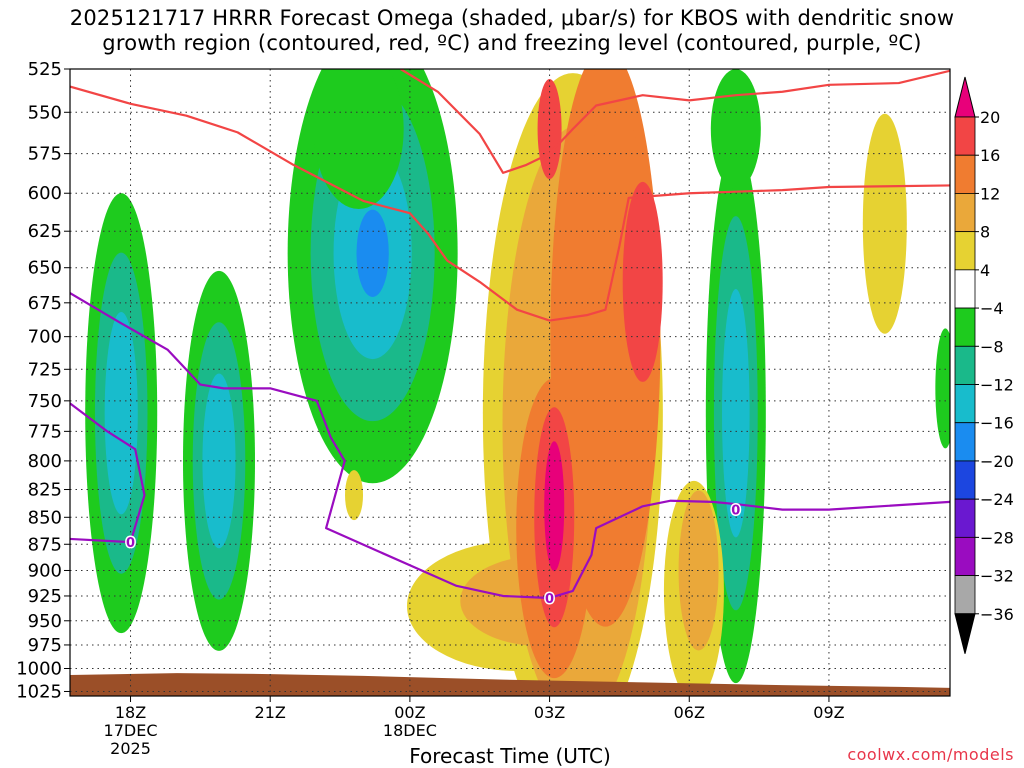 This screenshot has width=1024, height=768. Describe the element at coordinates (45, 231) in the screenshot. I see `y-tick-label: 625` at that location.